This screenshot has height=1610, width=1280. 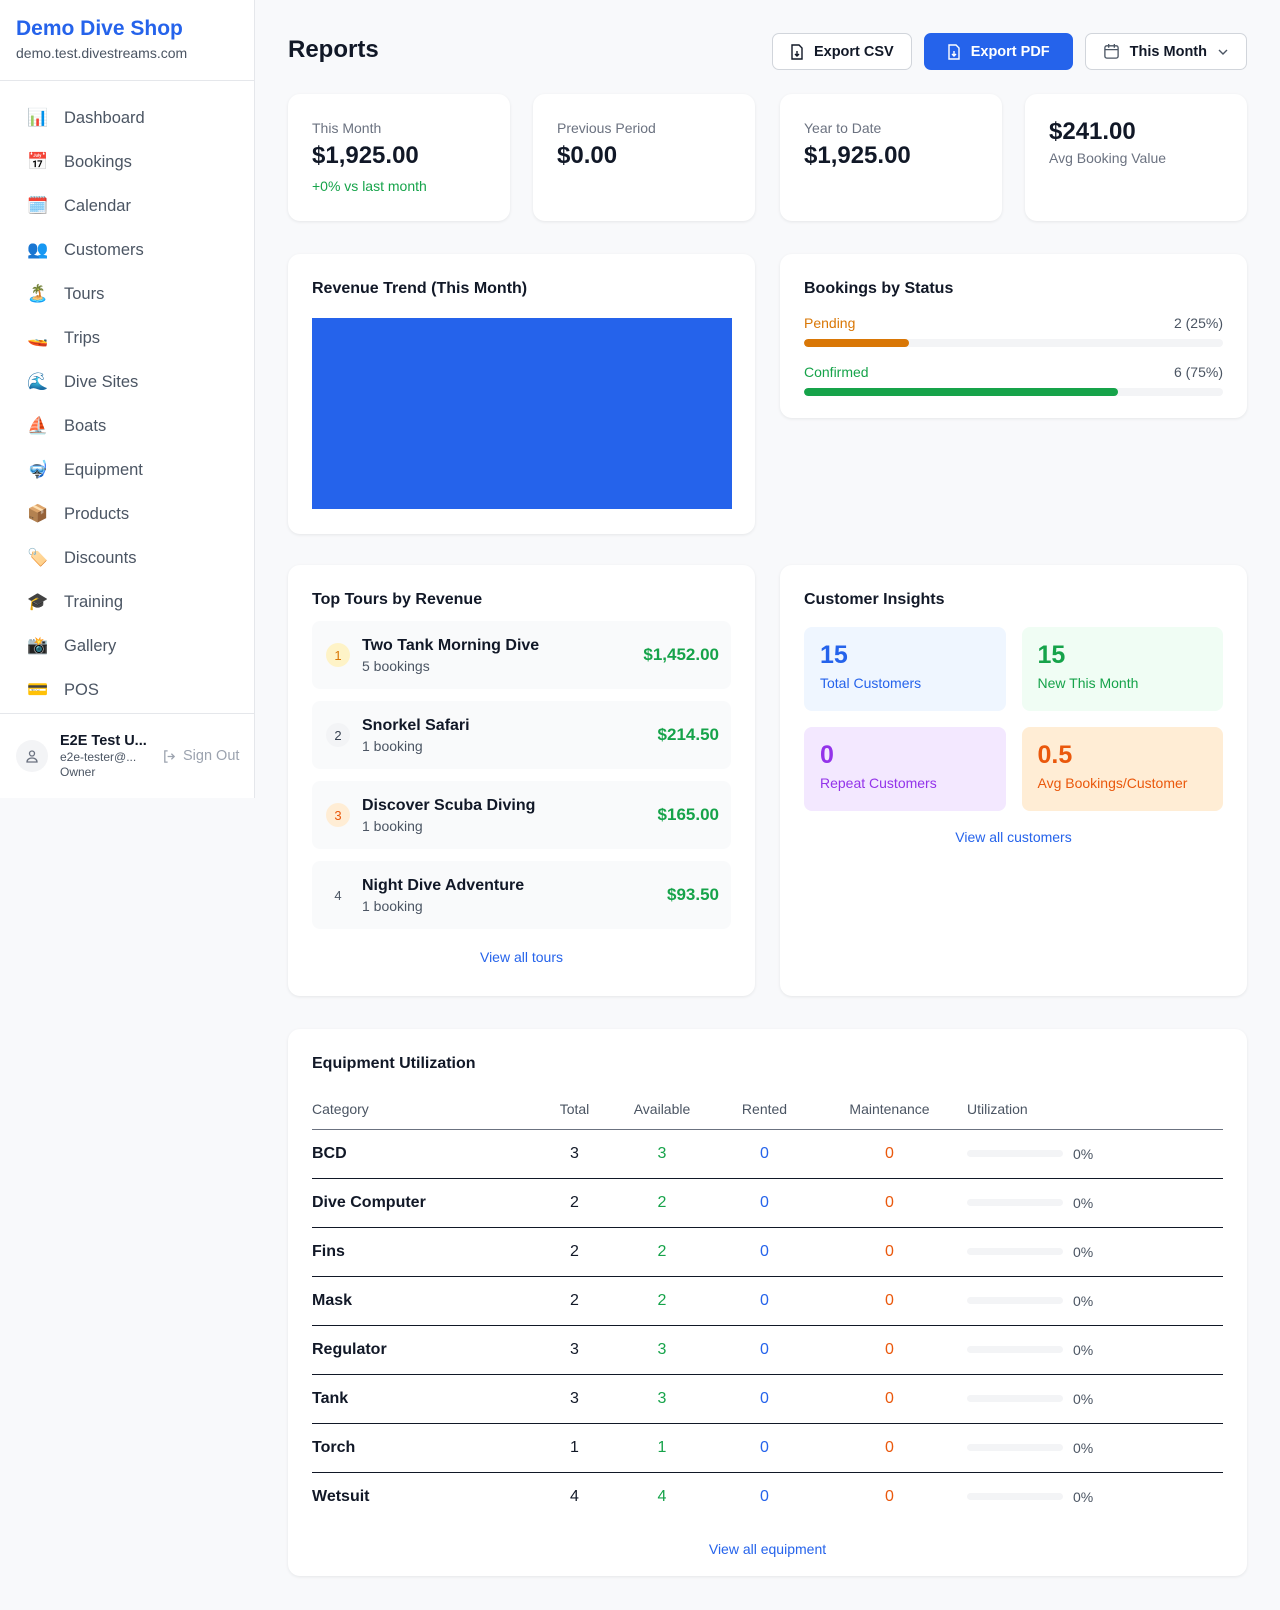 What do you see at coordinates (767, 1252) in the screenshot?
I see `table-row: Fins 2 2 0 0 0%` at bounding box center [767, 1252].